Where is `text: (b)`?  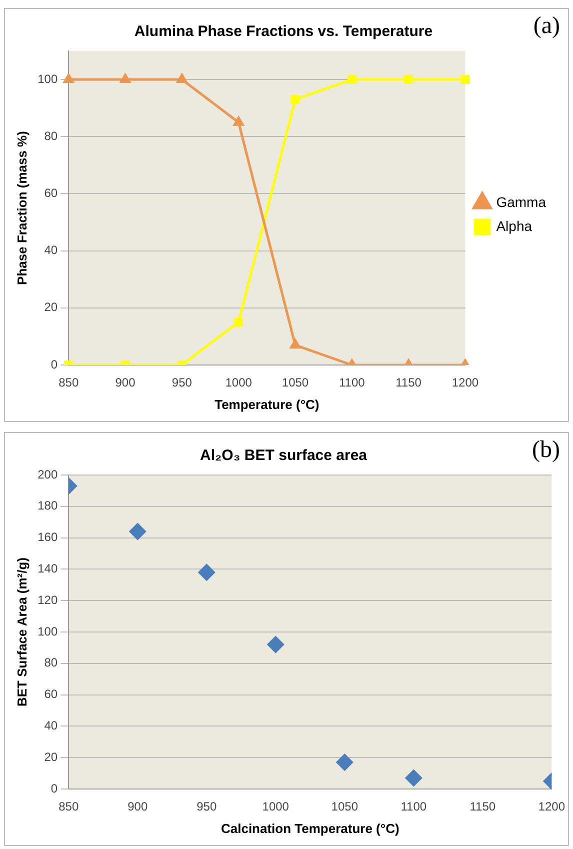
text: (b) is located at coordinates (546, 450).